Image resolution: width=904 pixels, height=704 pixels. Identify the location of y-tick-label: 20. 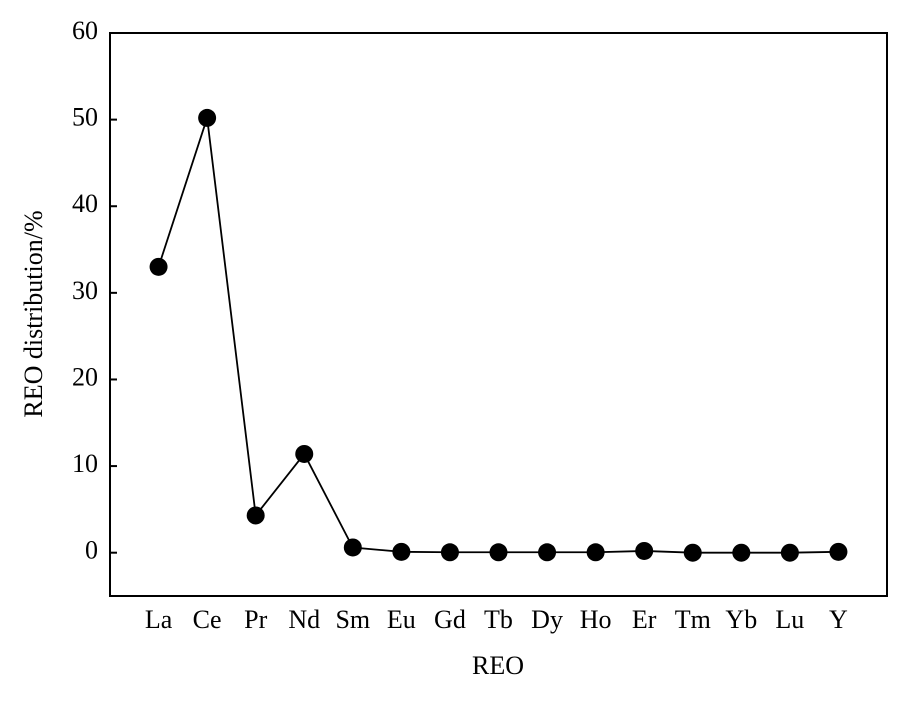
(85, 376).